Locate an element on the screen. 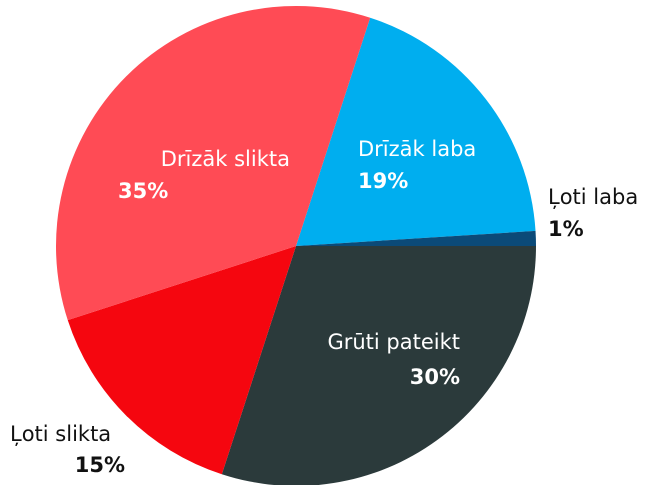  slice-label: Ļoti slikta is located at coordinates (60, 434).